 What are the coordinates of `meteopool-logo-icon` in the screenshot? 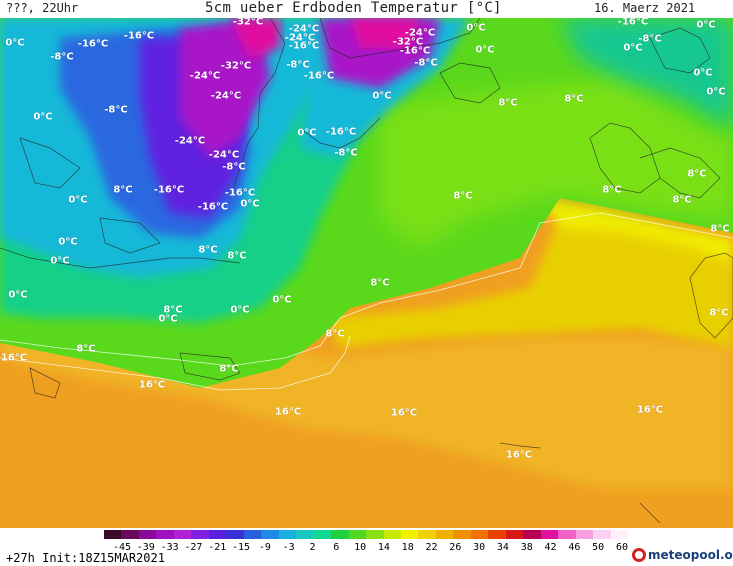 It's located at (639, 555).